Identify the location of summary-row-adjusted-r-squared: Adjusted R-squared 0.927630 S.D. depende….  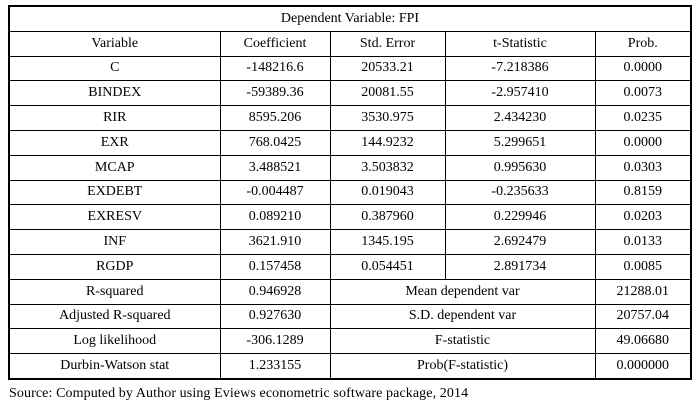
(350, 316).